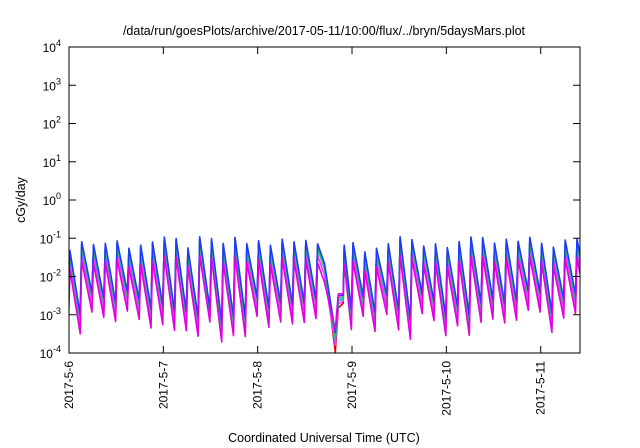 The width and height of the screenshot is (640, 448). Describe the element at coordinates (69, 385) in the screenshot. I see `x-tick-label: 2017-5-6` at that location.